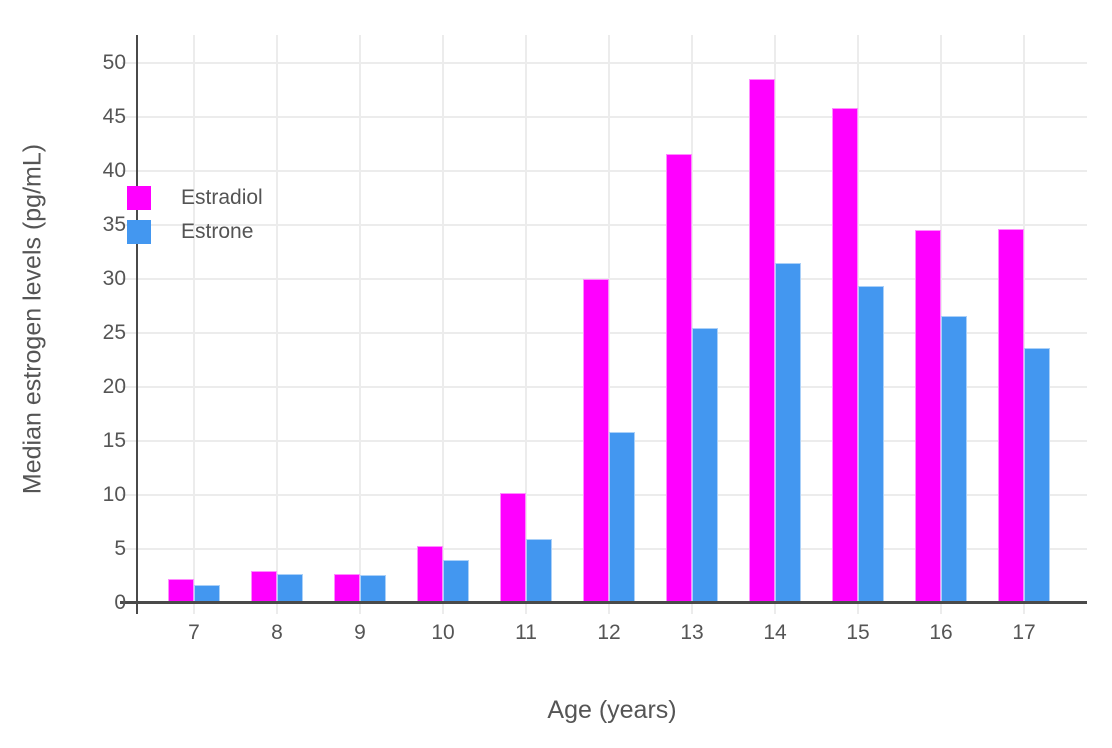 The width and height of the screenshot is (1112, 748). Describe the element at coordinates (222, 197) in the screenshot. I see `legend-label-estradiol: Estradiol` at that location.